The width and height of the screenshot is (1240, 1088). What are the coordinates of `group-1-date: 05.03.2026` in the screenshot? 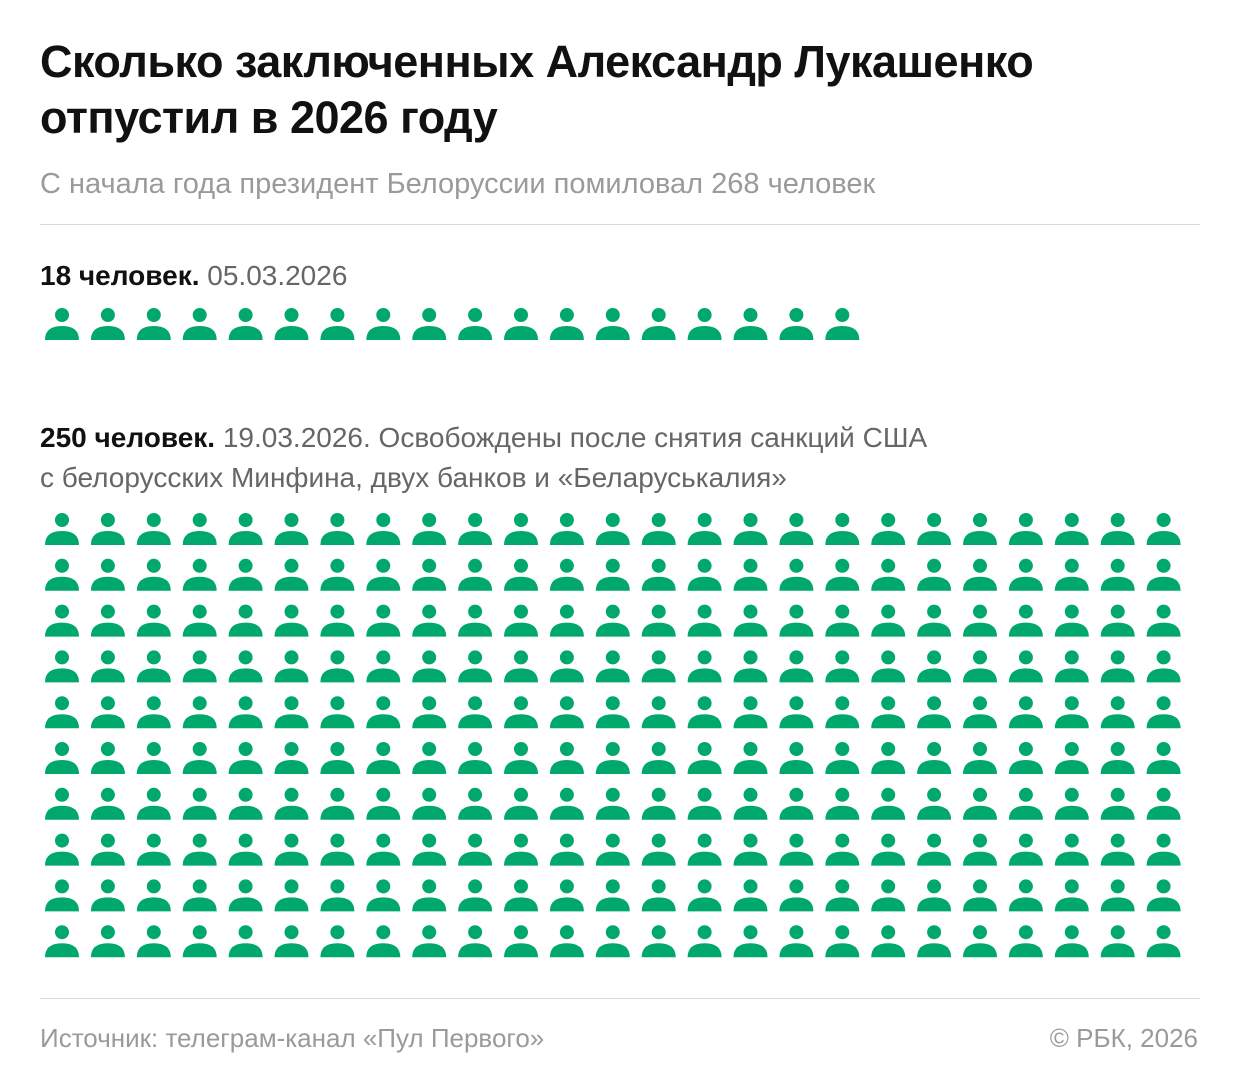 It's located at (277, 275).